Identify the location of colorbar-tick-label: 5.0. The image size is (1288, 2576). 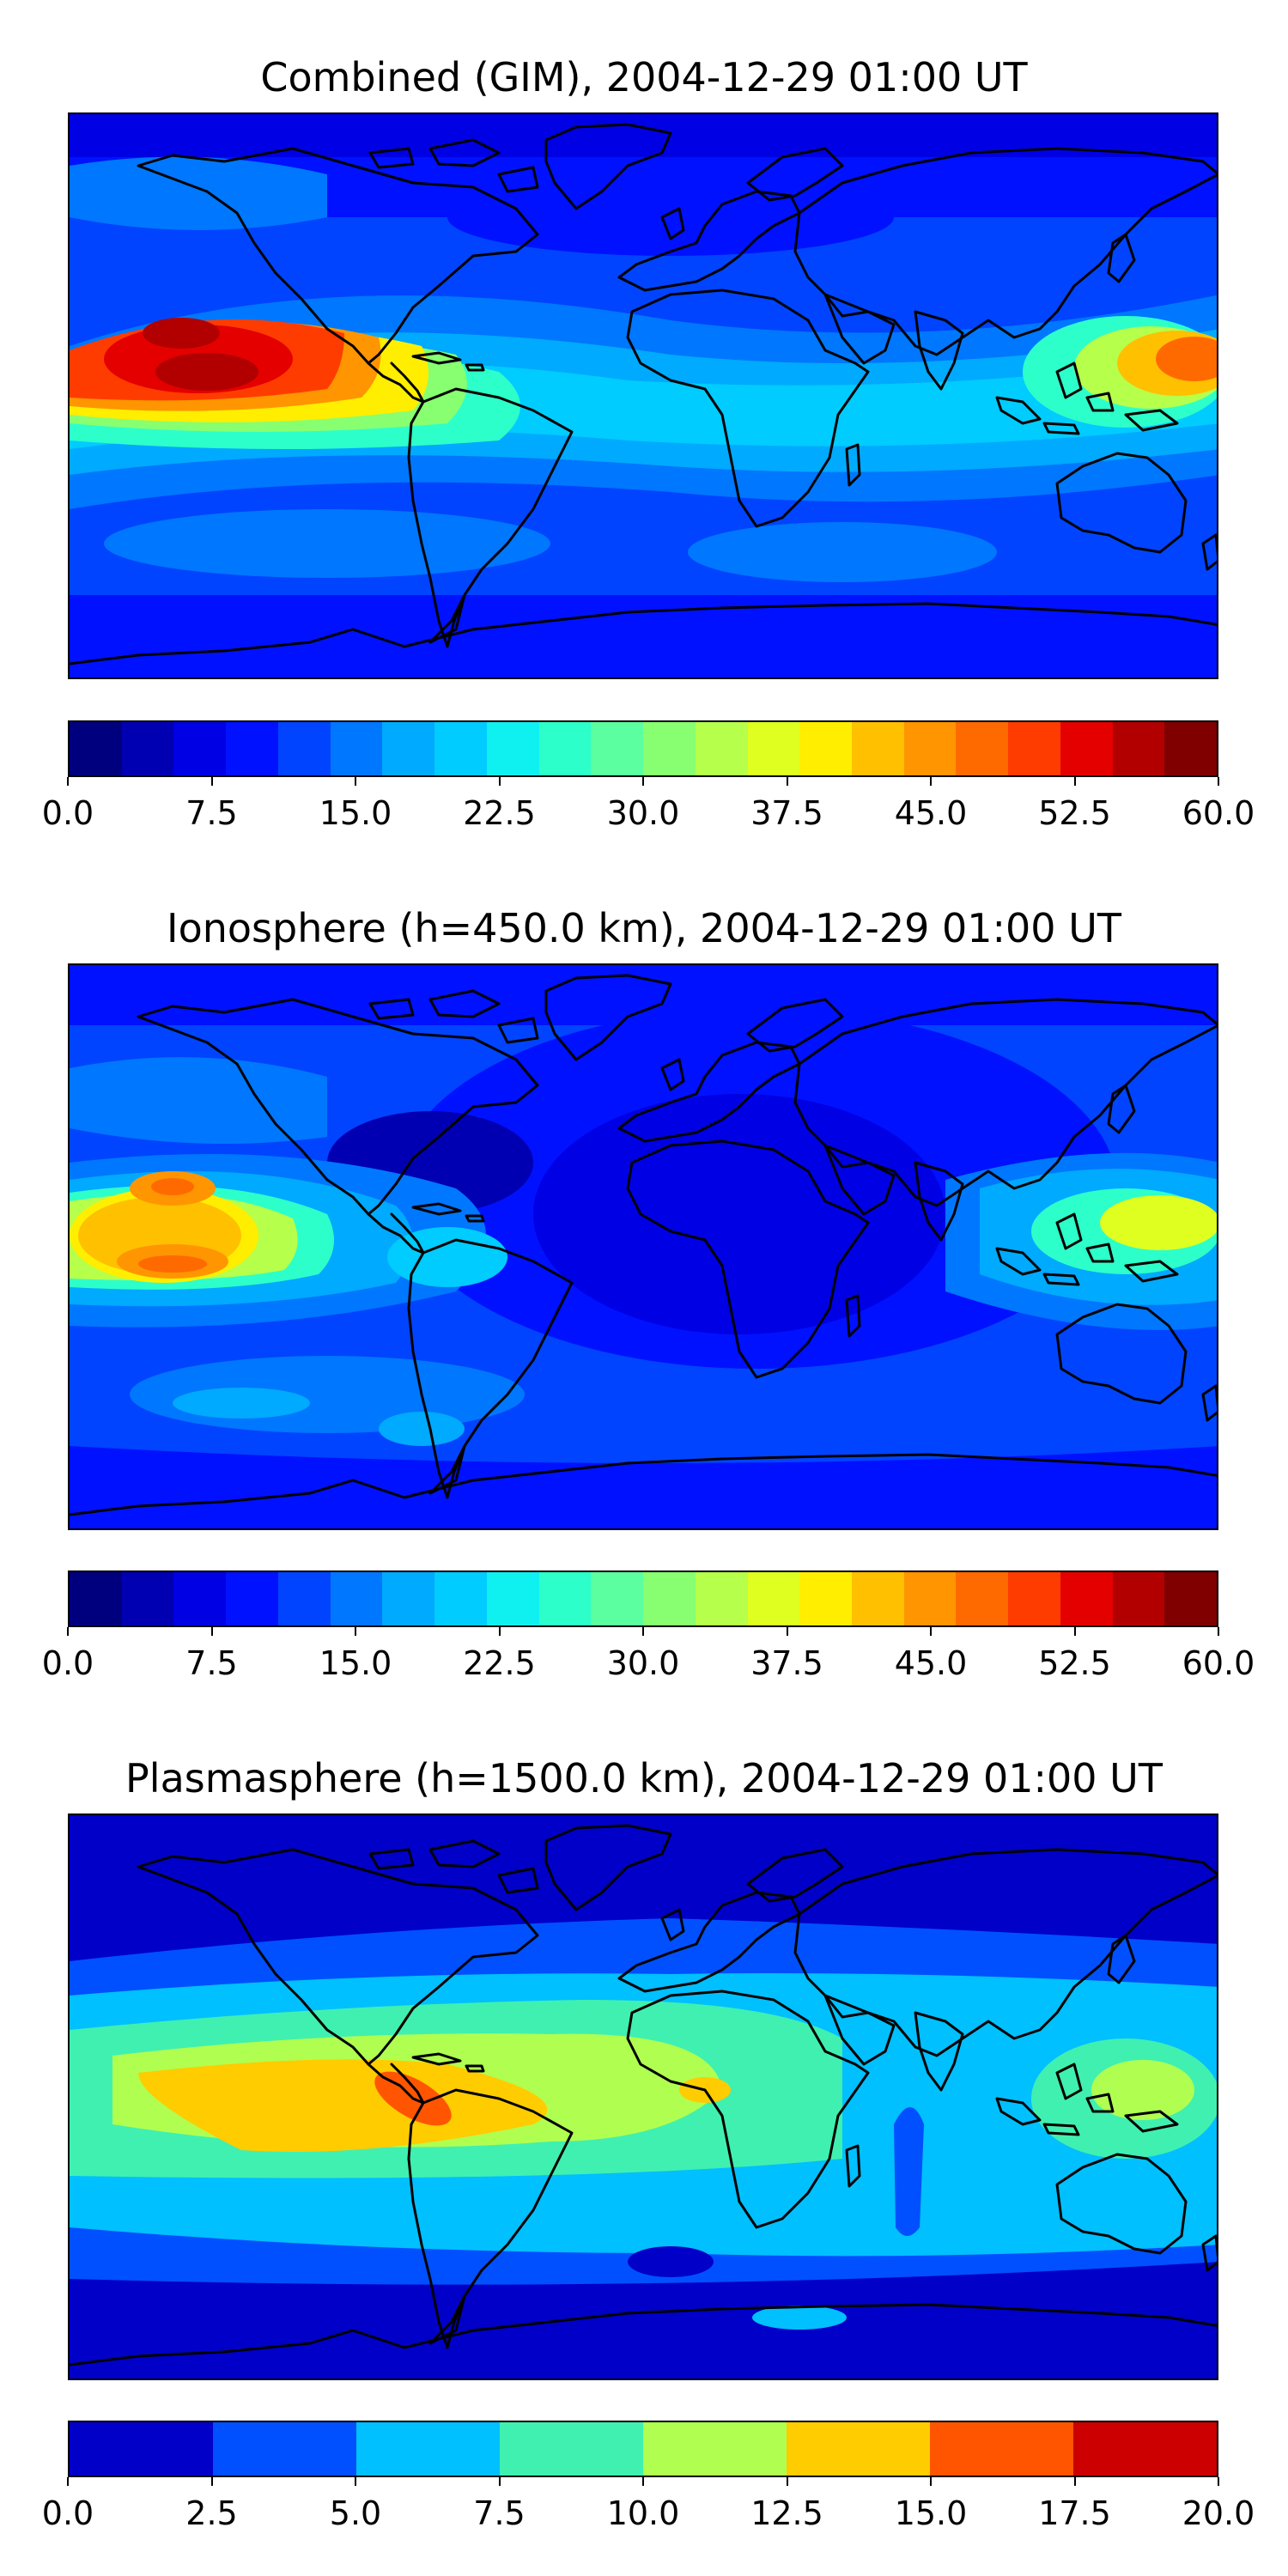
(355, 2513).